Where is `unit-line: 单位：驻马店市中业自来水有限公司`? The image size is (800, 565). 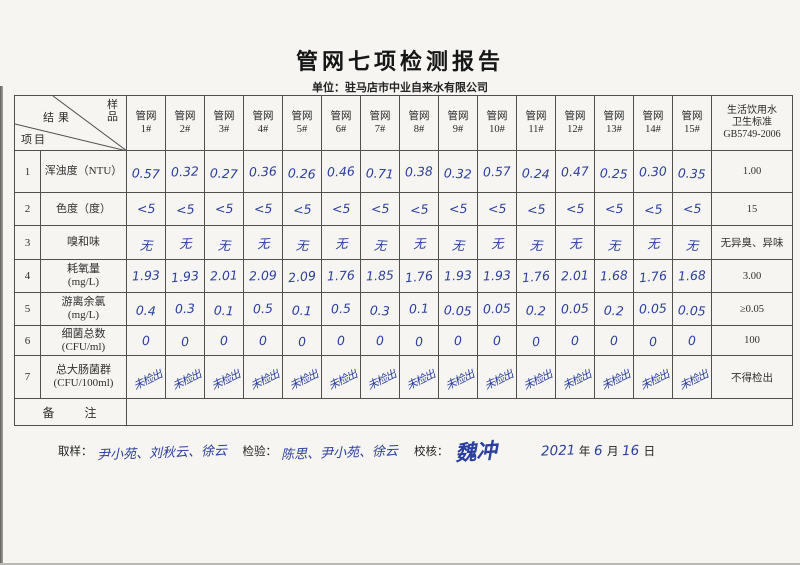
unit-line: 单位：驻马店市中业自来水有限公司 is located at coordinates (400, 88).